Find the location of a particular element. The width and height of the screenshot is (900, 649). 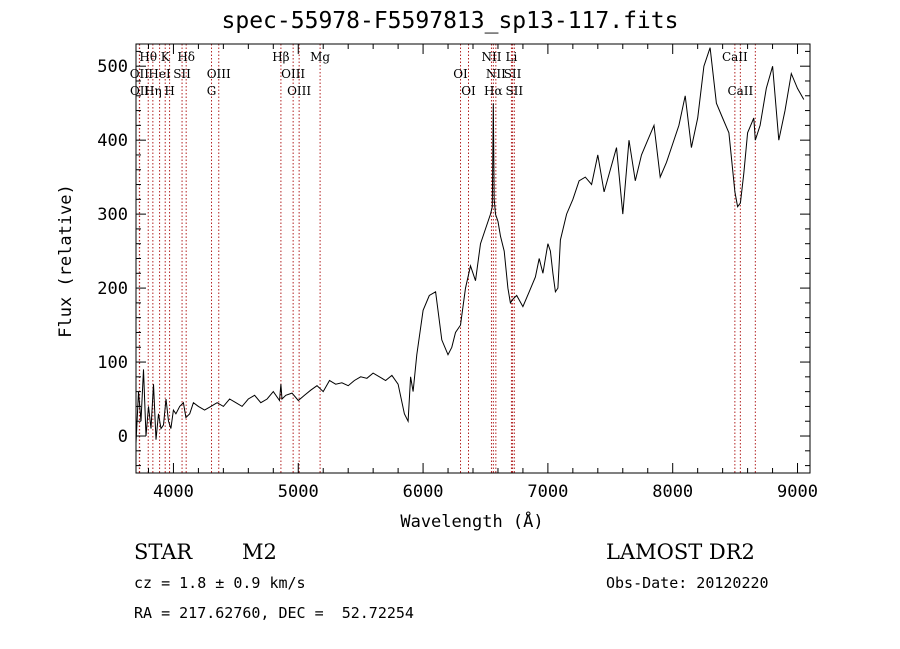

line-label-3: Hβ is located at coordinates (280, 57).